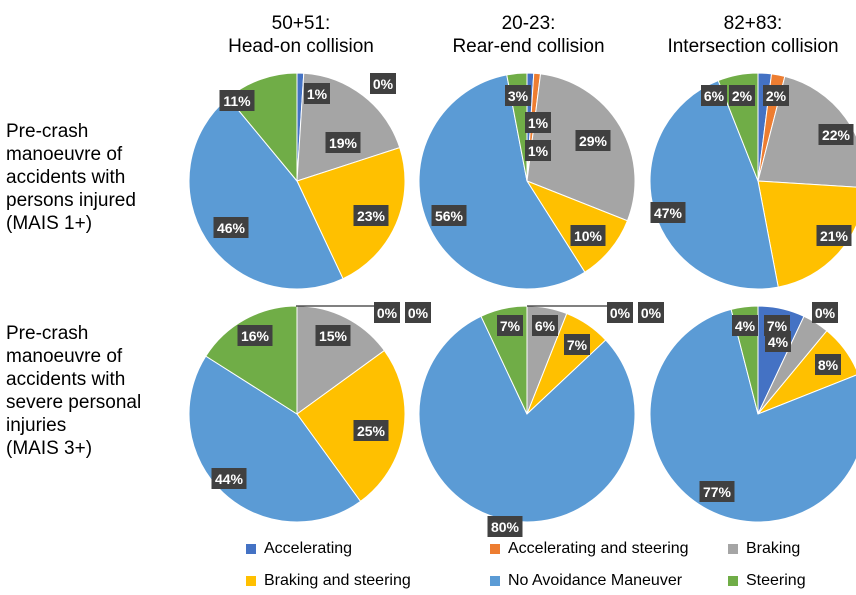 Image resolution: width=856 pixels, height=595 pixels. What do you see at coordinates (74, 402) in the screenshot?
I see `row-label-line: severe personal` at bounding box center [74, 402].